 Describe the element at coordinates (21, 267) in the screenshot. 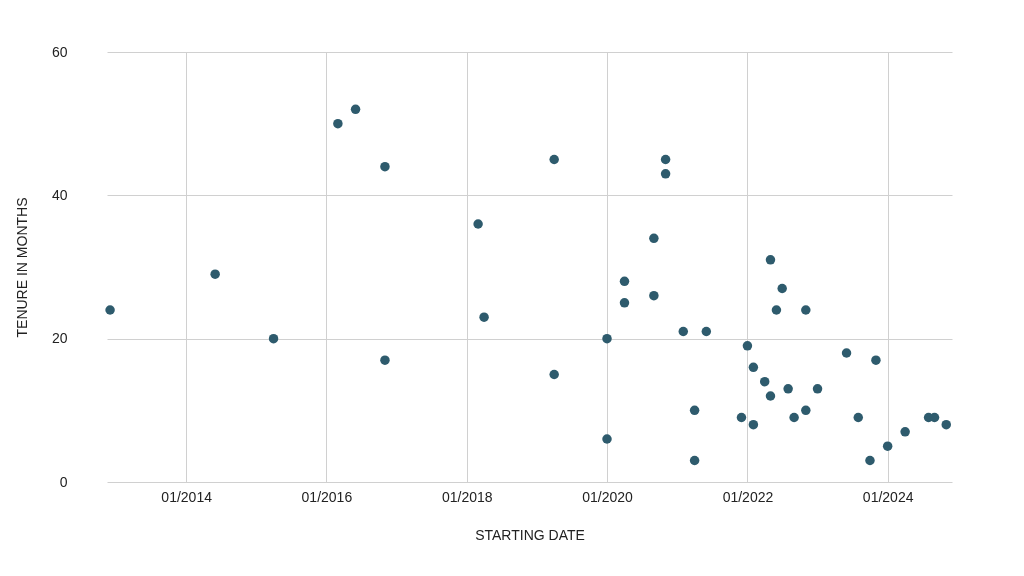

I see `y-axis-title: TENURE IN MONTHS` at that location.